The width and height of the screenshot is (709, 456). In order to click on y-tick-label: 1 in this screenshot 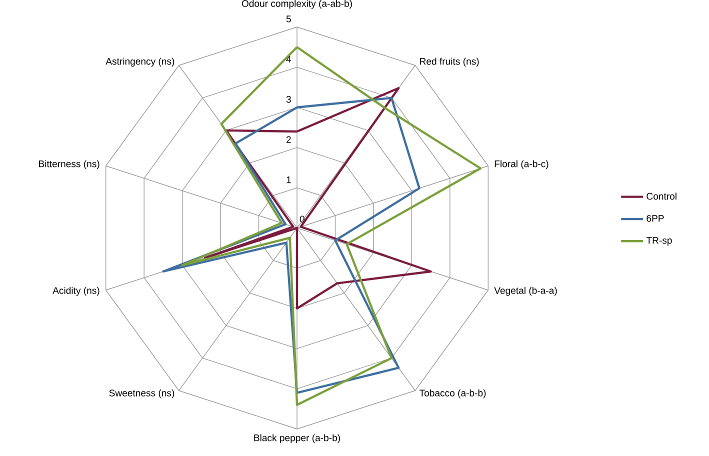, I will do `click(288, 180)`.